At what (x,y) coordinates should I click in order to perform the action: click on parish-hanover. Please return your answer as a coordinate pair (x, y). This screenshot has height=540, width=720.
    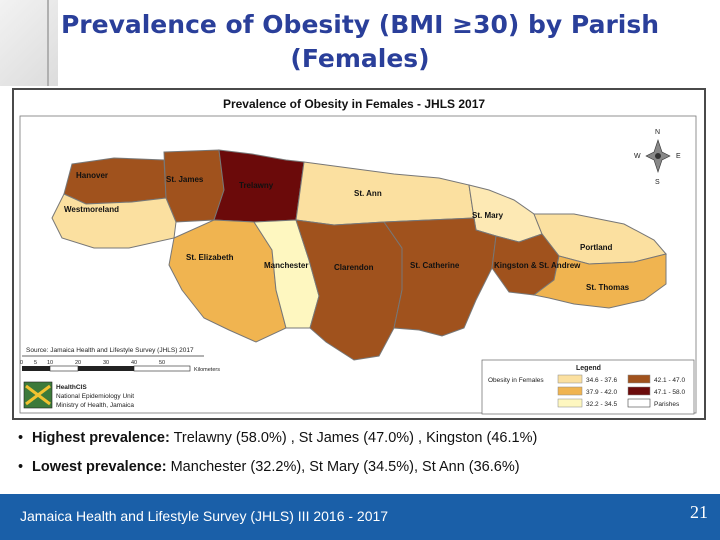
    Looking at the image, I should click on (115, 181).